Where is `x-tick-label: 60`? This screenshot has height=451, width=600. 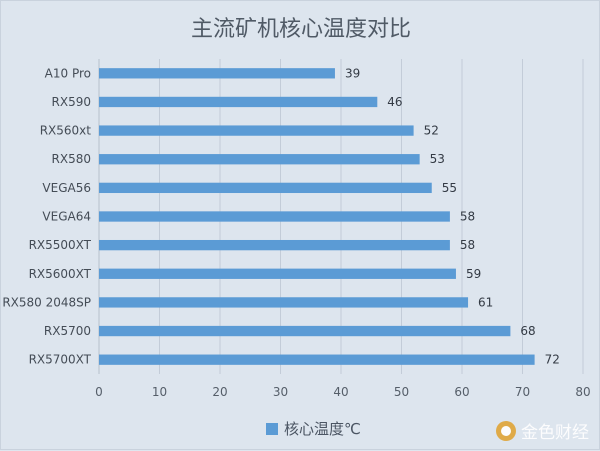
x-tick-label: 60 is located at coordinates (461, 392).